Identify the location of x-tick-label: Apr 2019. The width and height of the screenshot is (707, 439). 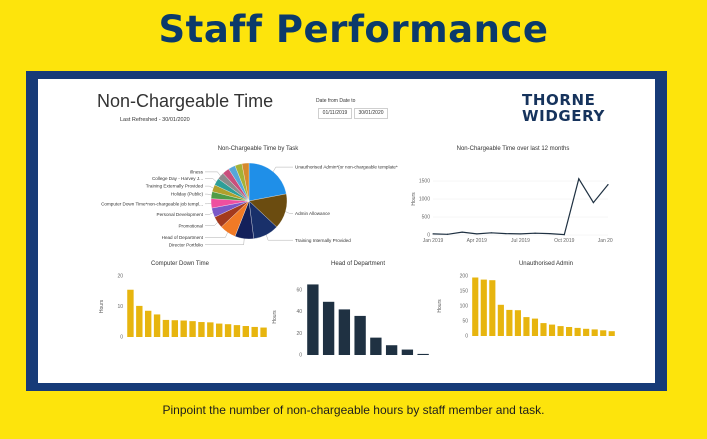
(477, 241).